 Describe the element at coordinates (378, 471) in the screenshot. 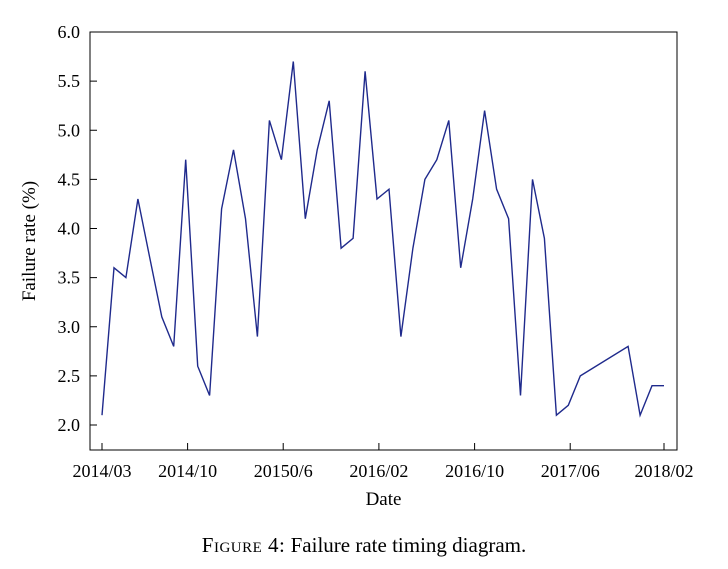

I see `x-tick-label: 2016/02` at that location.